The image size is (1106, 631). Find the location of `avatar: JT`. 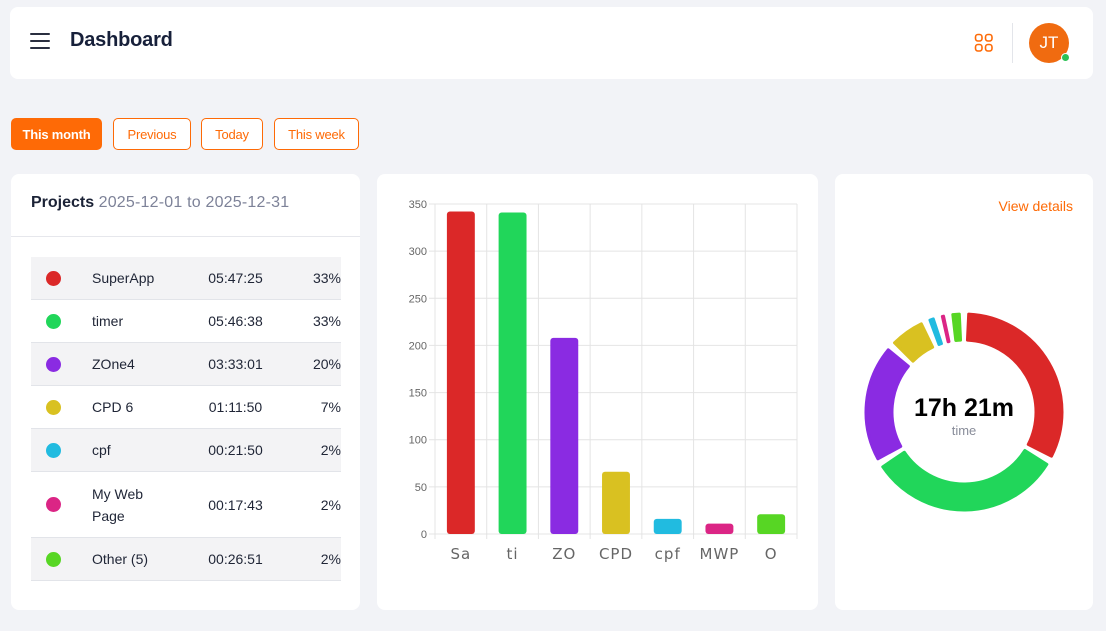

avatar: JT is located at coordinates (1049, 43).